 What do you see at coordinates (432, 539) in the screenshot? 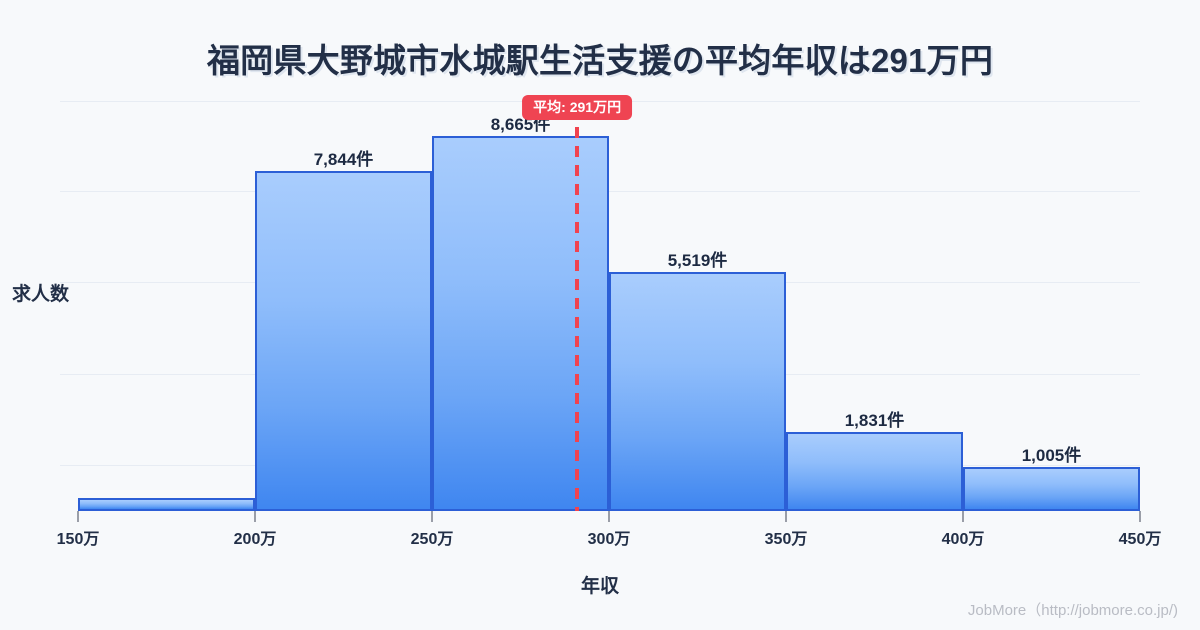
I see `x-tick-label: 250万` at bounding box center [432, 539].